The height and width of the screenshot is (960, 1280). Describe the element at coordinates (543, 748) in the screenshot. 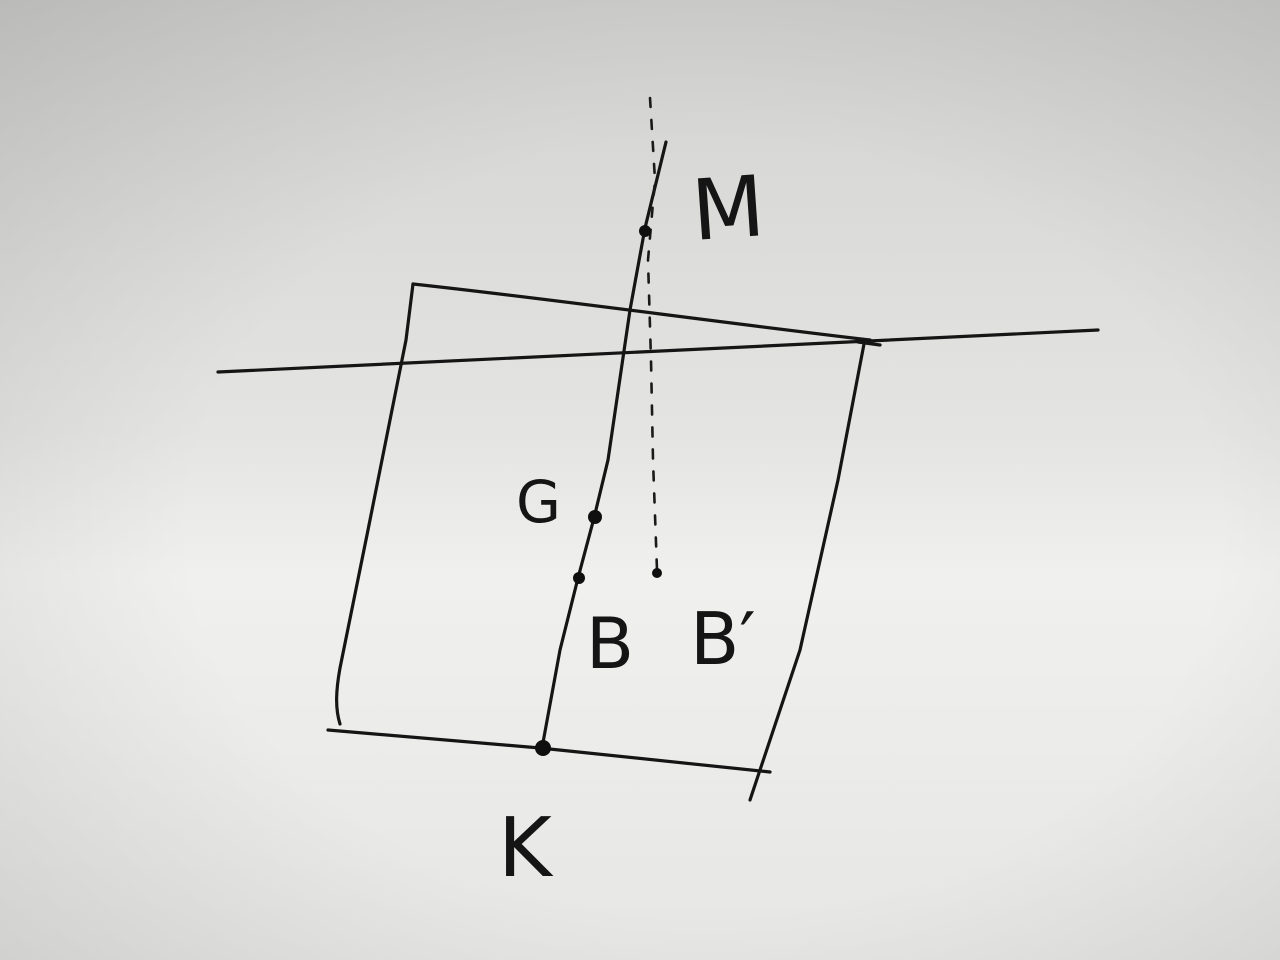

I see `point-k` at that location.